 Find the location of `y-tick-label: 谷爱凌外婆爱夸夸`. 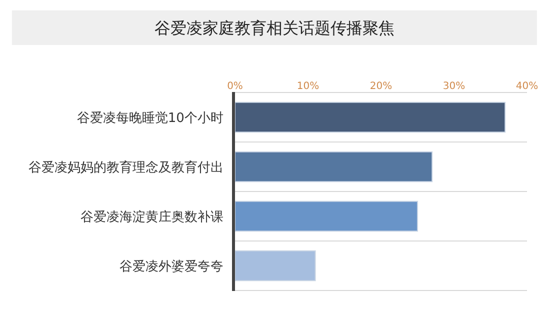

y-tick-label: 谷爱凌外婆爱夸夸 is located at coordinates (171, 266).